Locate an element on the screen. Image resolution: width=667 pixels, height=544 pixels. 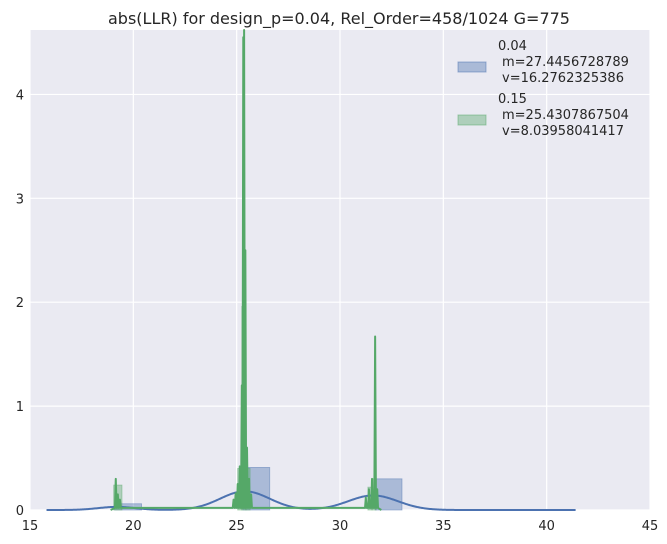
x-tick-label: 40 is located at coordinates (546, 526).